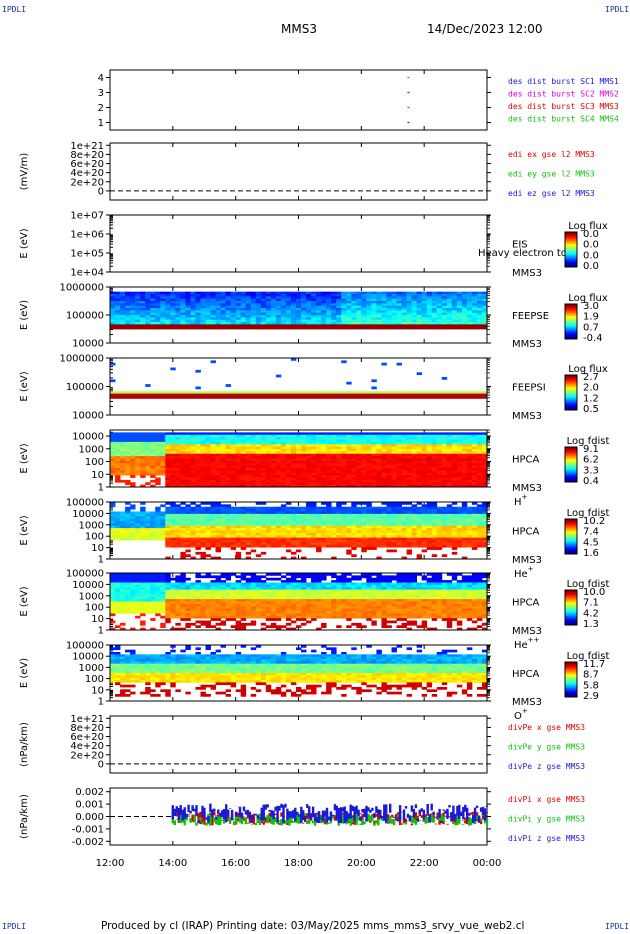 The width and height of the screenshot is (630, 934). What do you see at coordinates (563, 81) in the screenshot?
I see `legend-entry: des dist burst SC1 MMS1` at bounding box center [563, 81].